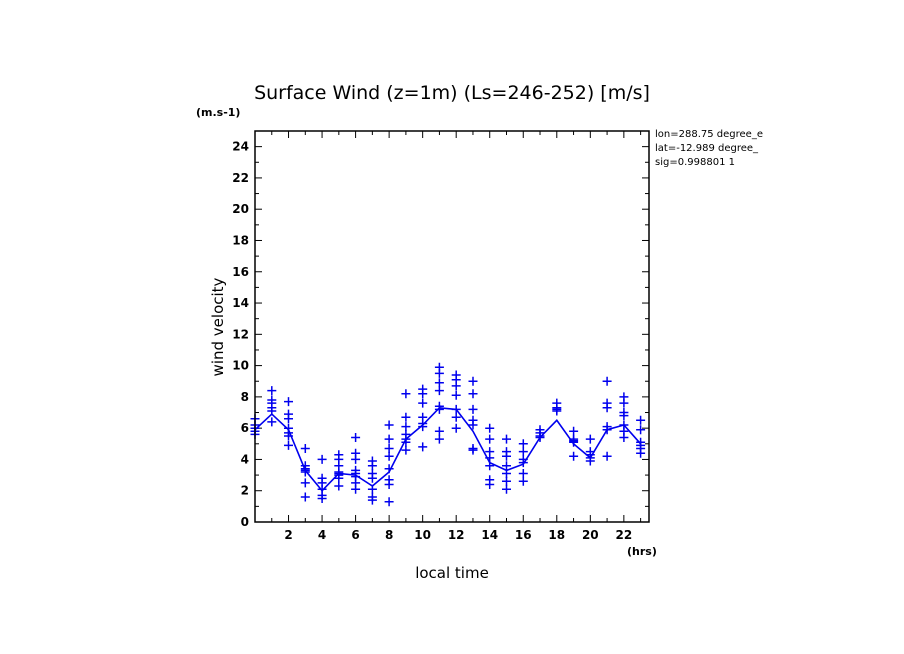 The height and width of the screenshot is (654, 904). What do you see at coordinates (355, 535) in the screenshot?
I see `x-tick-label: 6` at bounding box center [355, 535].